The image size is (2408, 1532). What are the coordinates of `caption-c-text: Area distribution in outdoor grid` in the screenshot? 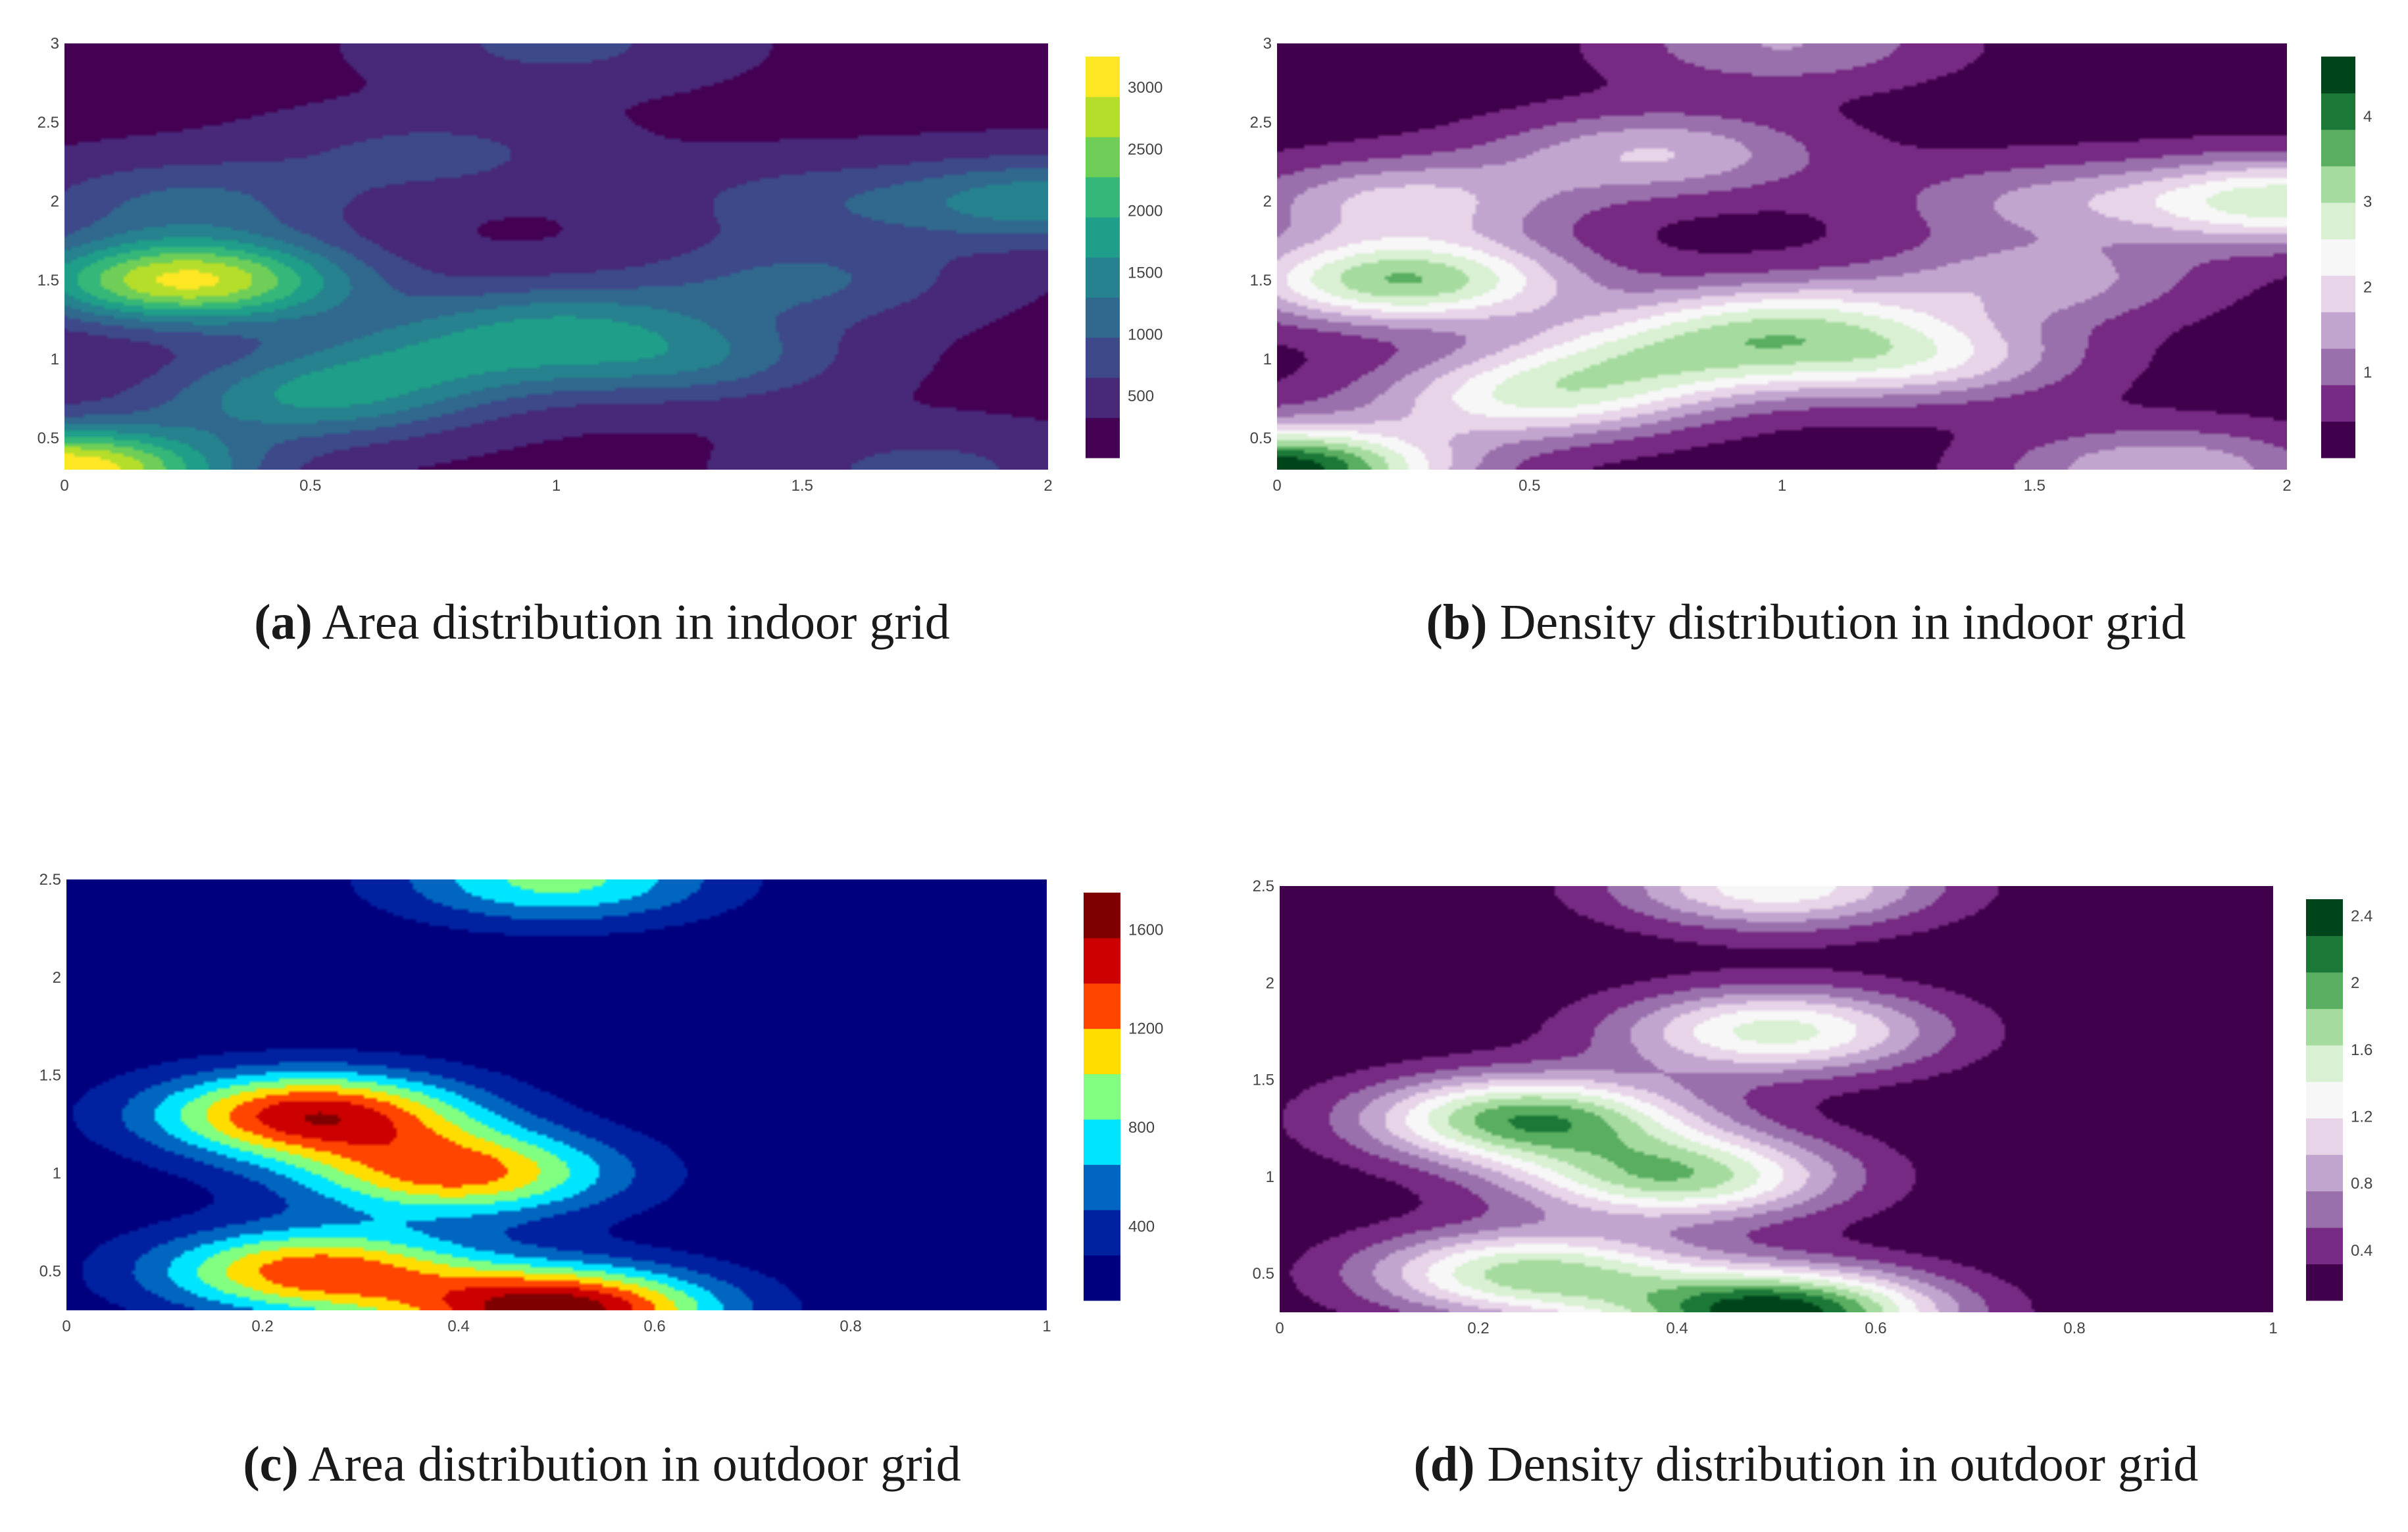 It's located at (634, 1464).